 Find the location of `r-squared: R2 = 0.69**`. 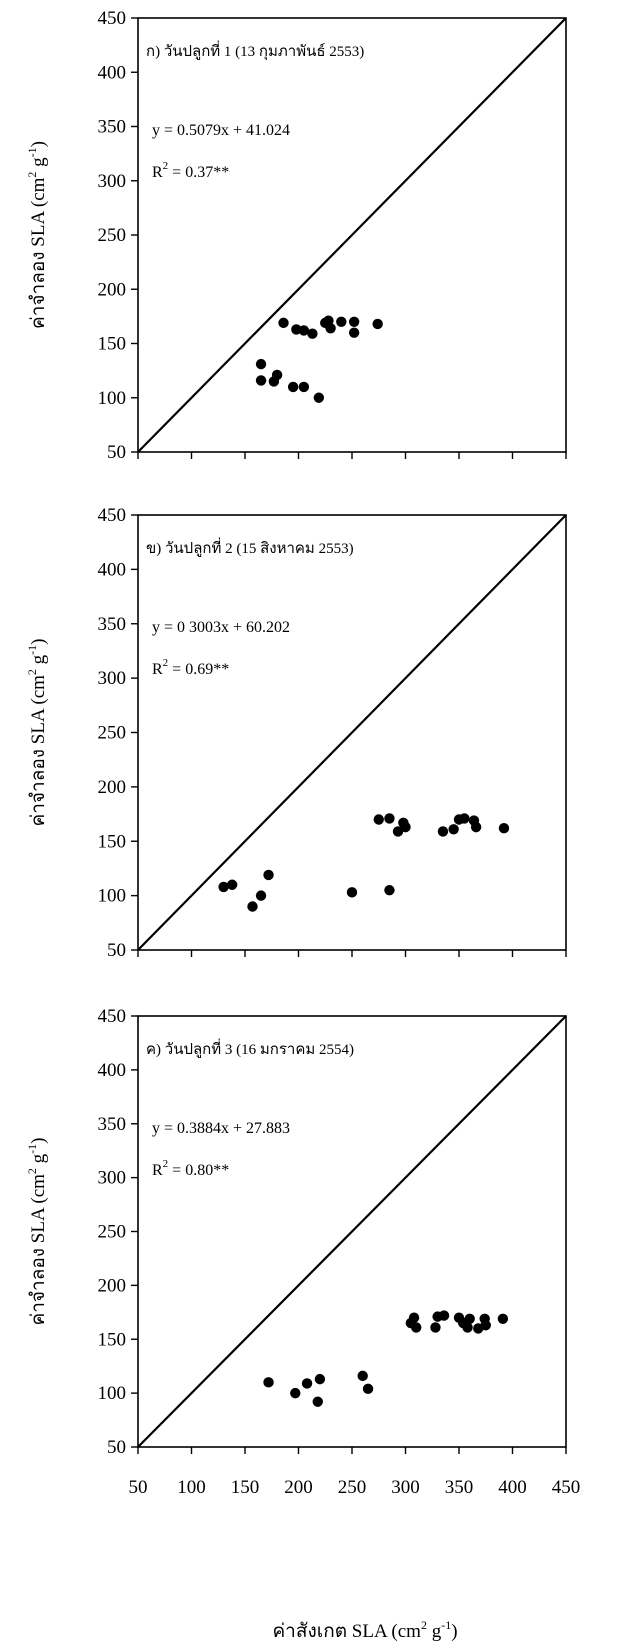

r-squared: R2 = 0.69** is located at coordinates (190, 667).